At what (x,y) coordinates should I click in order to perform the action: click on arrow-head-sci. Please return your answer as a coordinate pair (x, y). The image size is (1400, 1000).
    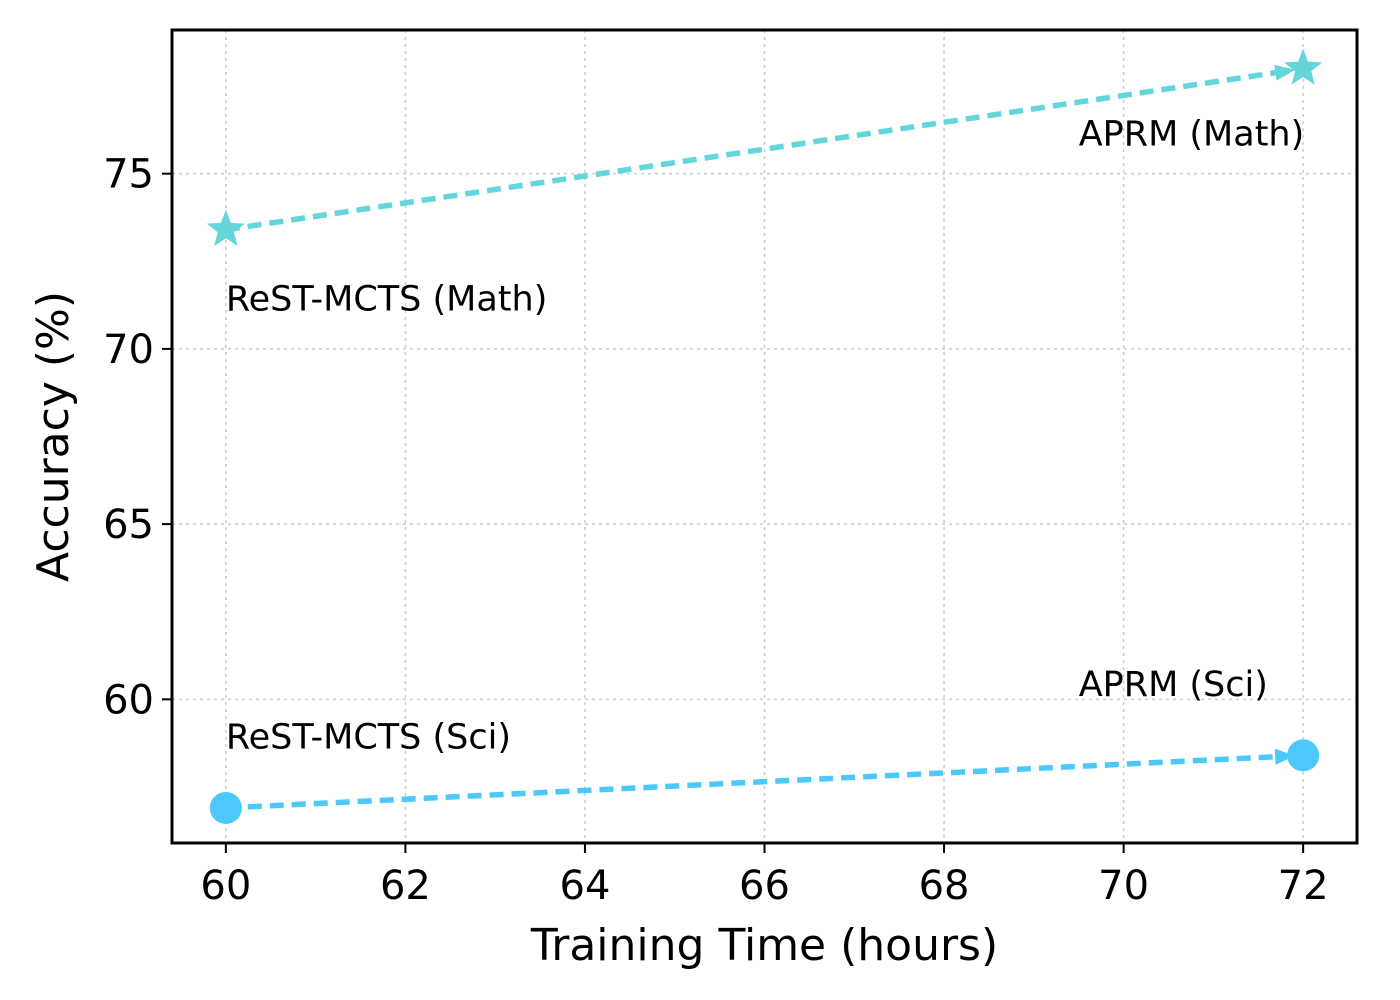
    Looking at the image, I should click on (1285, 756).